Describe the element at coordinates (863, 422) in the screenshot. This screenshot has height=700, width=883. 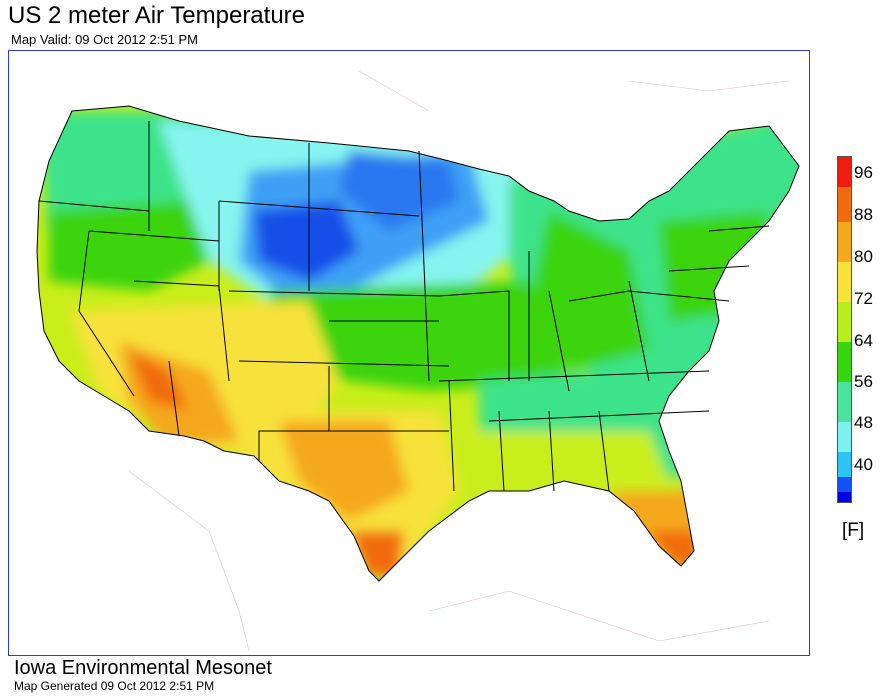
I see `legend-label: 48` at that location.